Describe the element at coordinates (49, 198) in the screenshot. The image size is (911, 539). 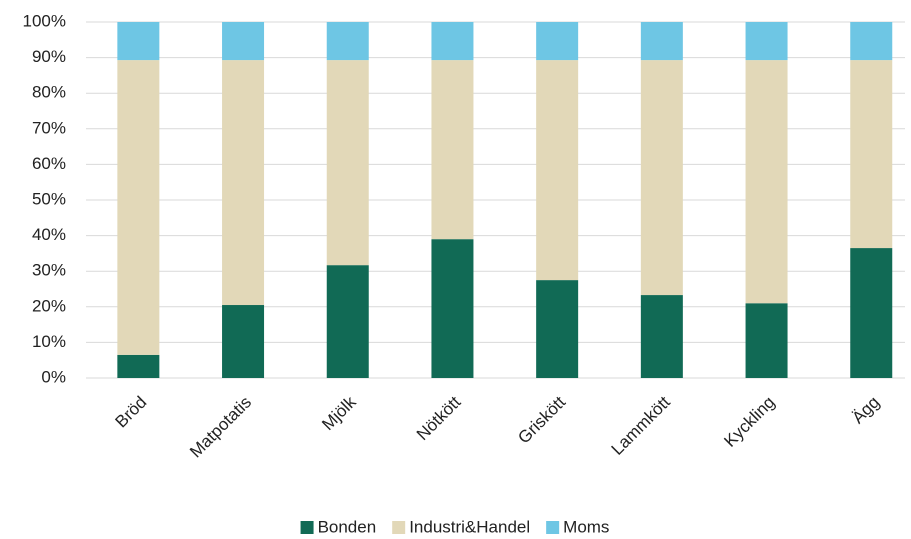
I see `y-tick-label: 50%` at that location.